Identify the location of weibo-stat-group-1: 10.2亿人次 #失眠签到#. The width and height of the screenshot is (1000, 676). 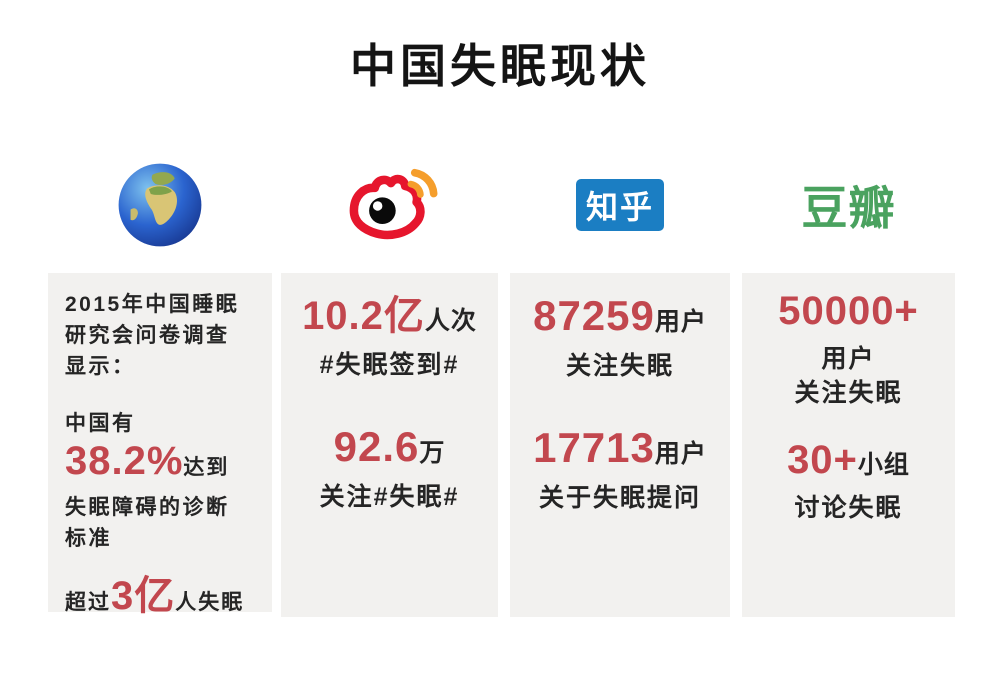
(389, 337).